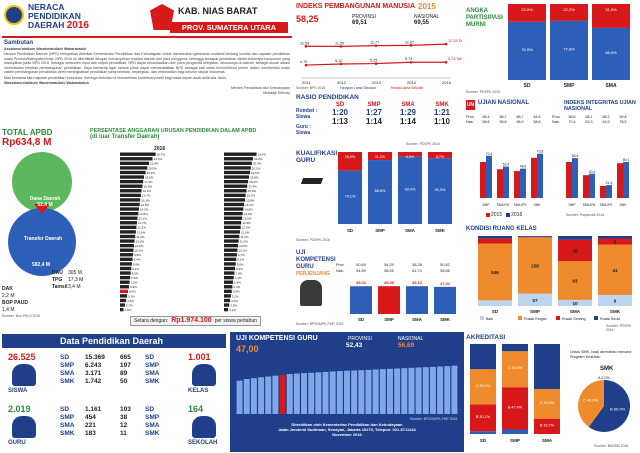 The width and height of the screenshot is (640, 453). I want to click on siswa-row-a: SMK, so click(67, 381).